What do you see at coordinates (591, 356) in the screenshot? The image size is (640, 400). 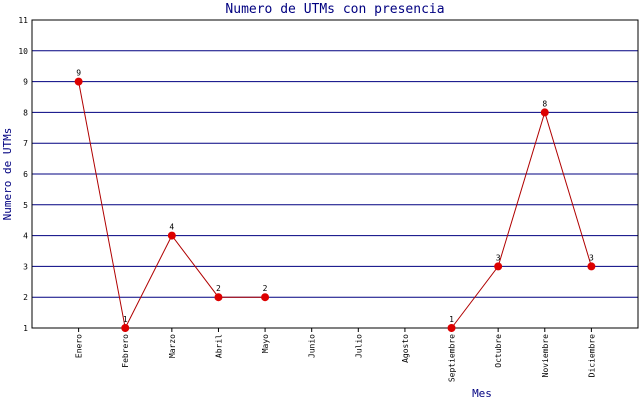 I see `x-tick-label: Diciembre` at bounding box center [591, 356].